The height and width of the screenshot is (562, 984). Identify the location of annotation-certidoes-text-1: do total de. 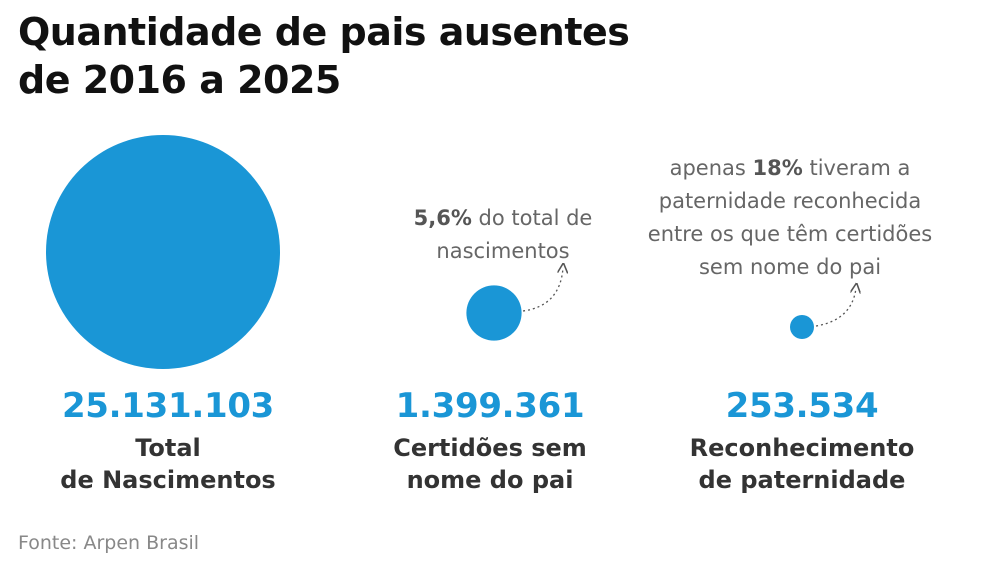
(532, 218).